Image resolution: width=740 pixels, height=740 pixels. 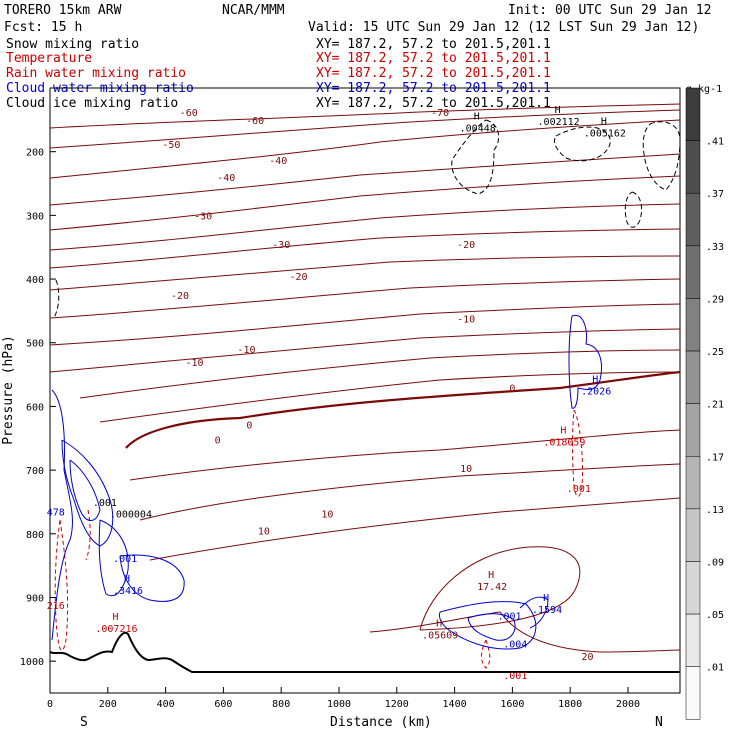 I want to click on x-tick-label: 1600, so click(x=512, y=704).